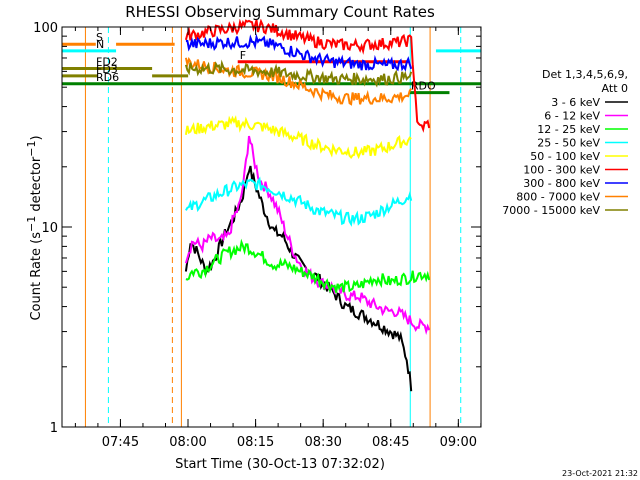 The width and height of the screenshot is (640, 480). I want to click on y-axis-label: Count Rate (s−1 detector−1), so click(34, 227).